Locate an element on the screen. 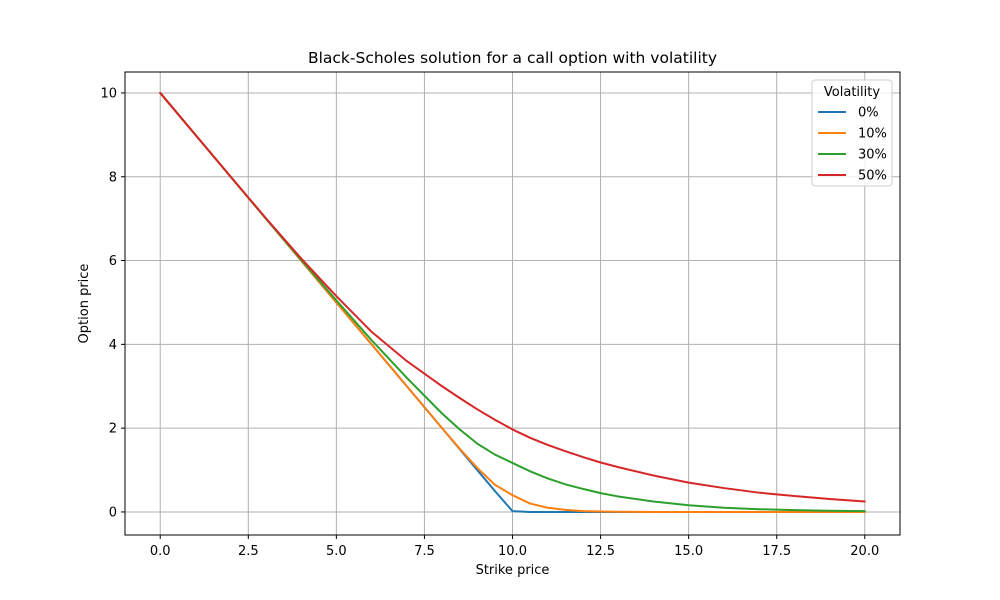 Image resolution: width=1000 pixels, height=600 pixels. y-axis-label: Option price is located at coordinates (84, 304).